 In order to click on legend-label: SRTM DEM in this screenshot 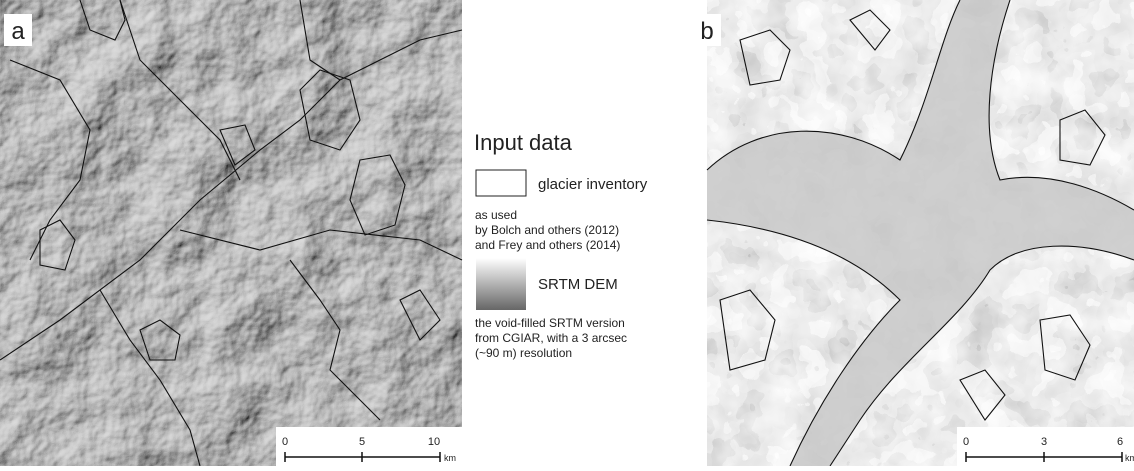, I will do `click(578, 284)`.